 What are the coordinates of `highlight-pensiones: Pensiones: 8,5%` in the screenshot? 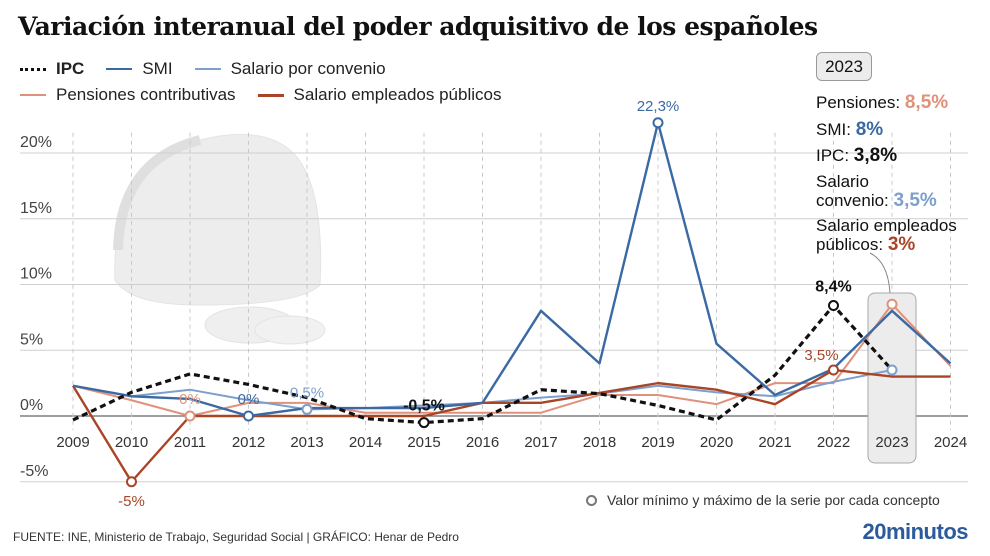 It's located at (882, 102).